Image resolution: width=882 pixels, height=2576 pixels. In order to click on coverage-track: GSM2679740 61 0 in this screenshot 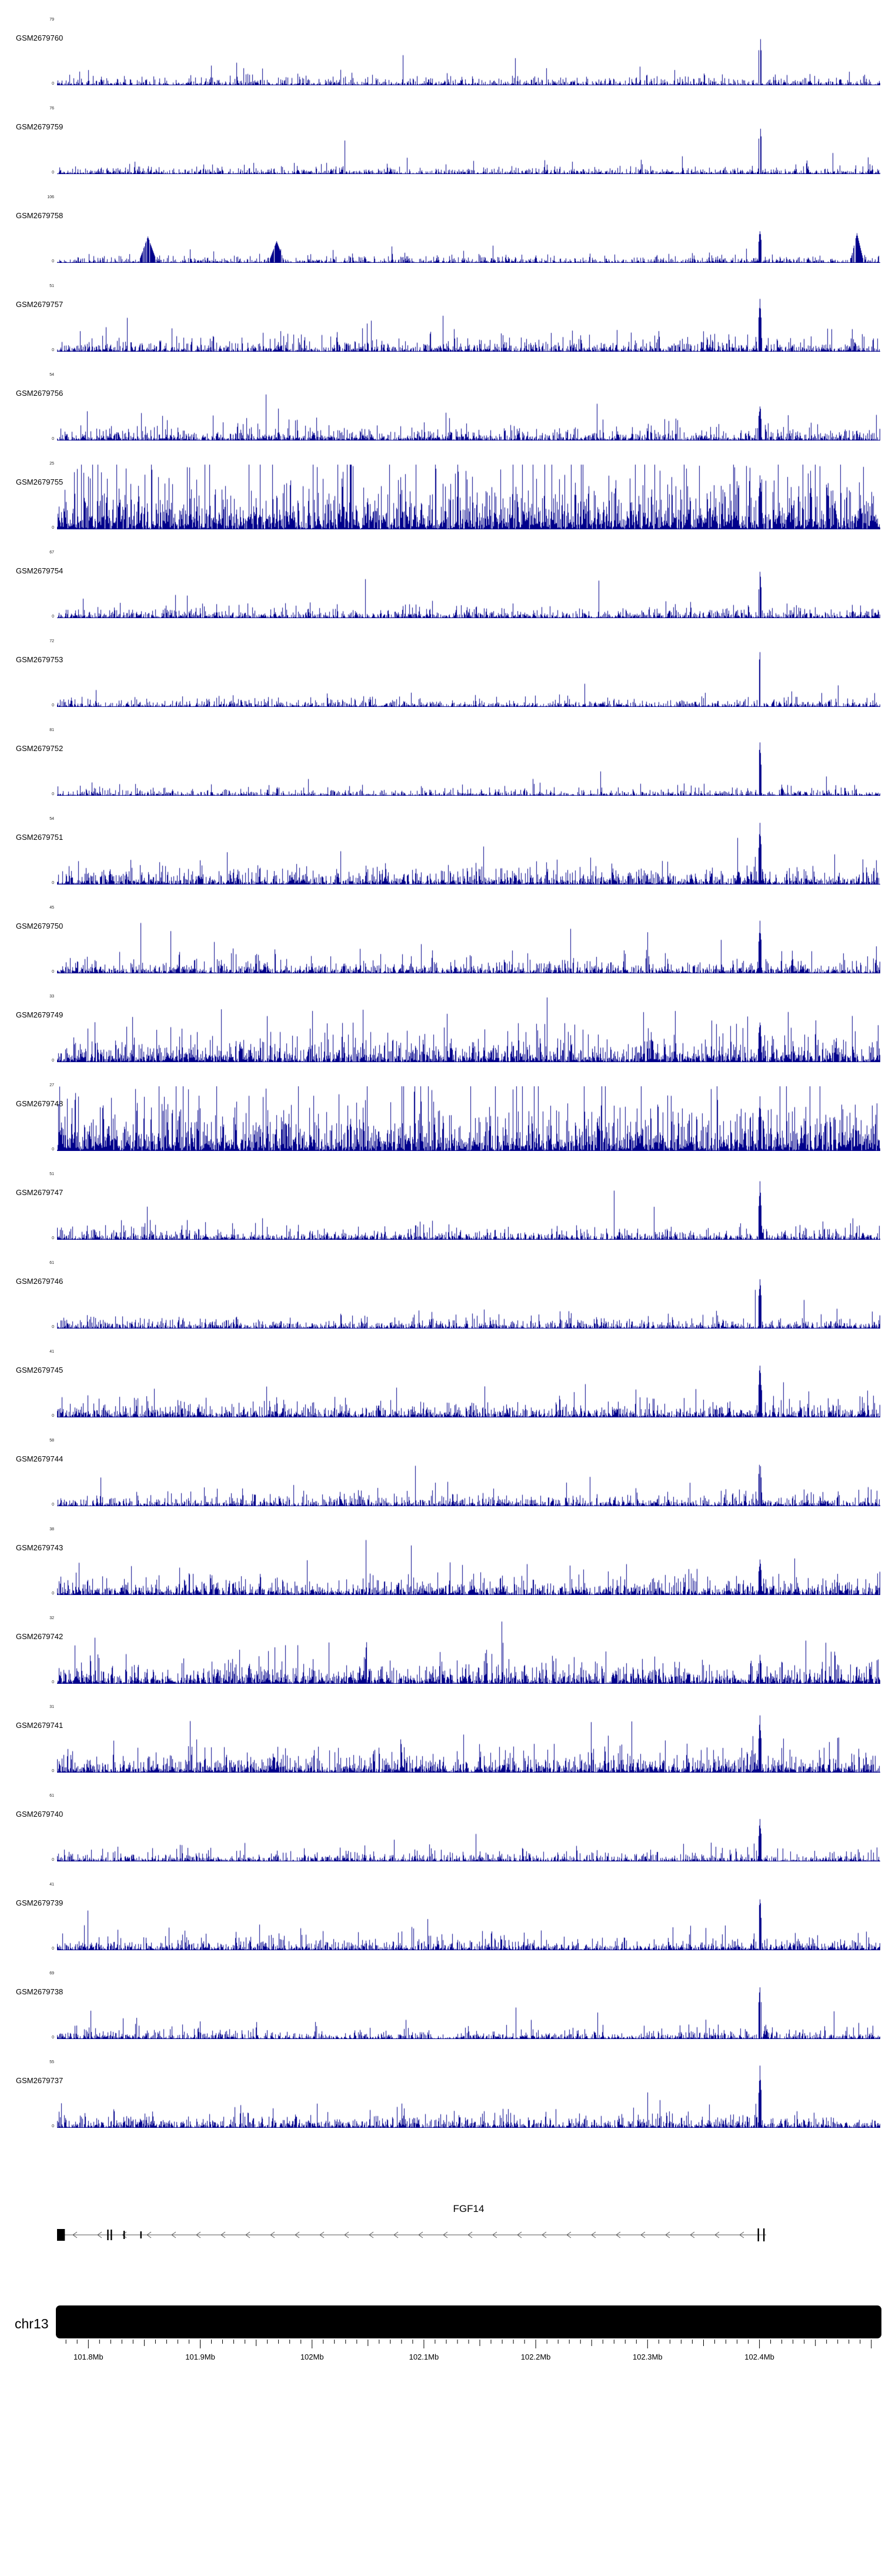, I will do `click(441, 1839)`.